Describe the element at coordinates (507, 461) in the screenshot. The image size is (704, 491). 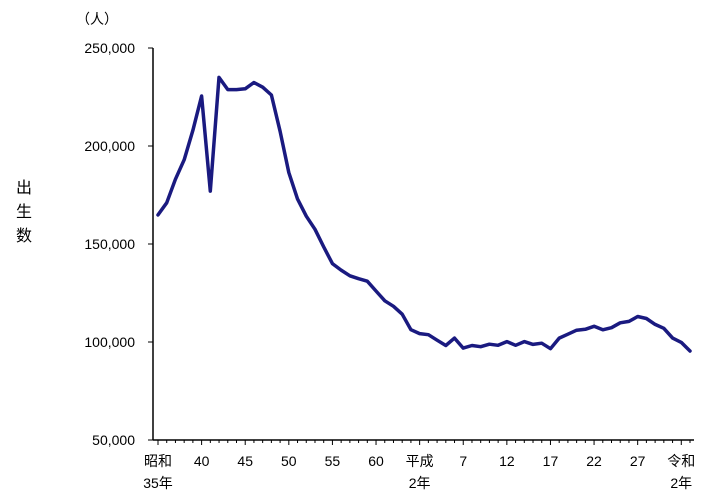
I see `x-tick-label: 12` at that location.